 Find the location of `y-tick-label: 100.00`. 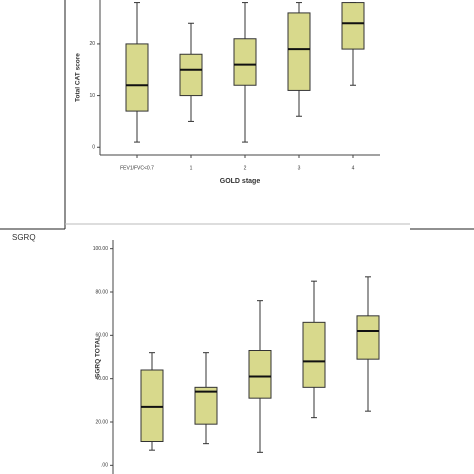

y-tick-label: 100.00 is located at coordinates (101, 249).